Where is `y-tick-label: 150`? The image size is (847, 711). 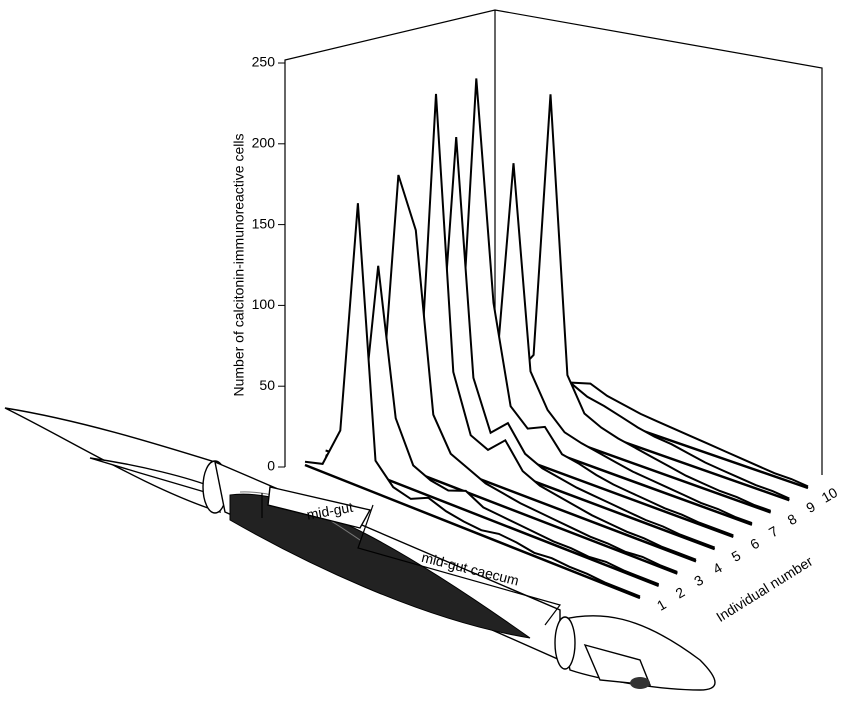
y-tick-label: 150 is located at coordinates (264, 223).